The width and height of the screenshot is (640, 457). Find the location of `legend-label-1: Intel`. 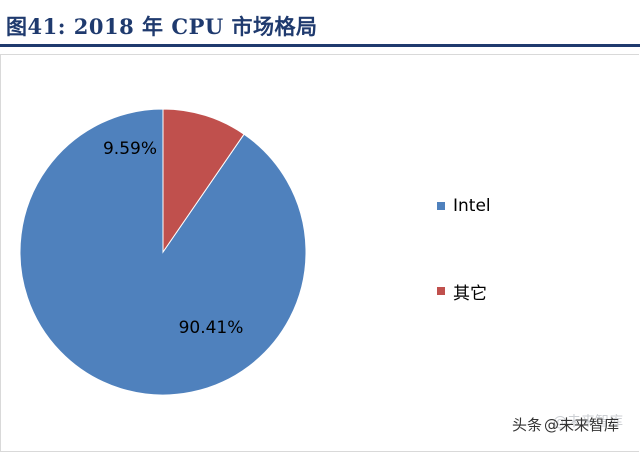

legend-label-1: Intel is located at coordinates (472, 206).